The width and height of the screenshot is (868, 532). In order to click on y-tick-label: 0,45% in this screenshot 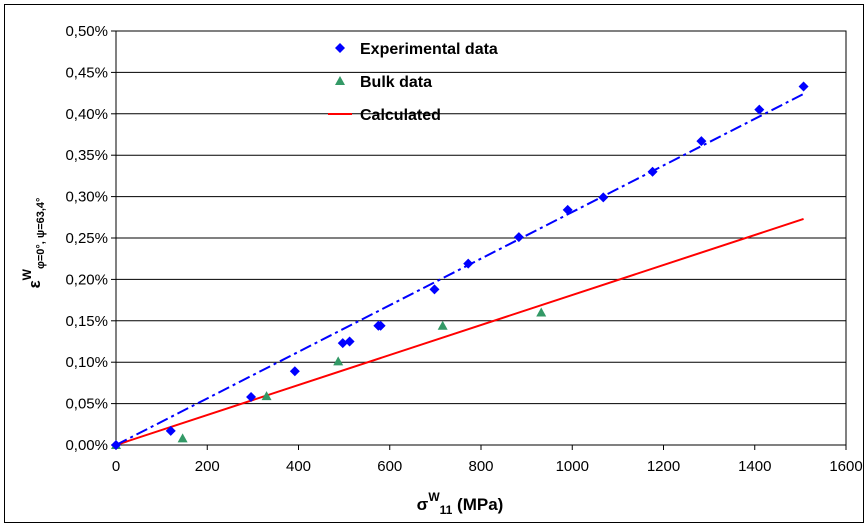, I will do `click(86, 72)`.